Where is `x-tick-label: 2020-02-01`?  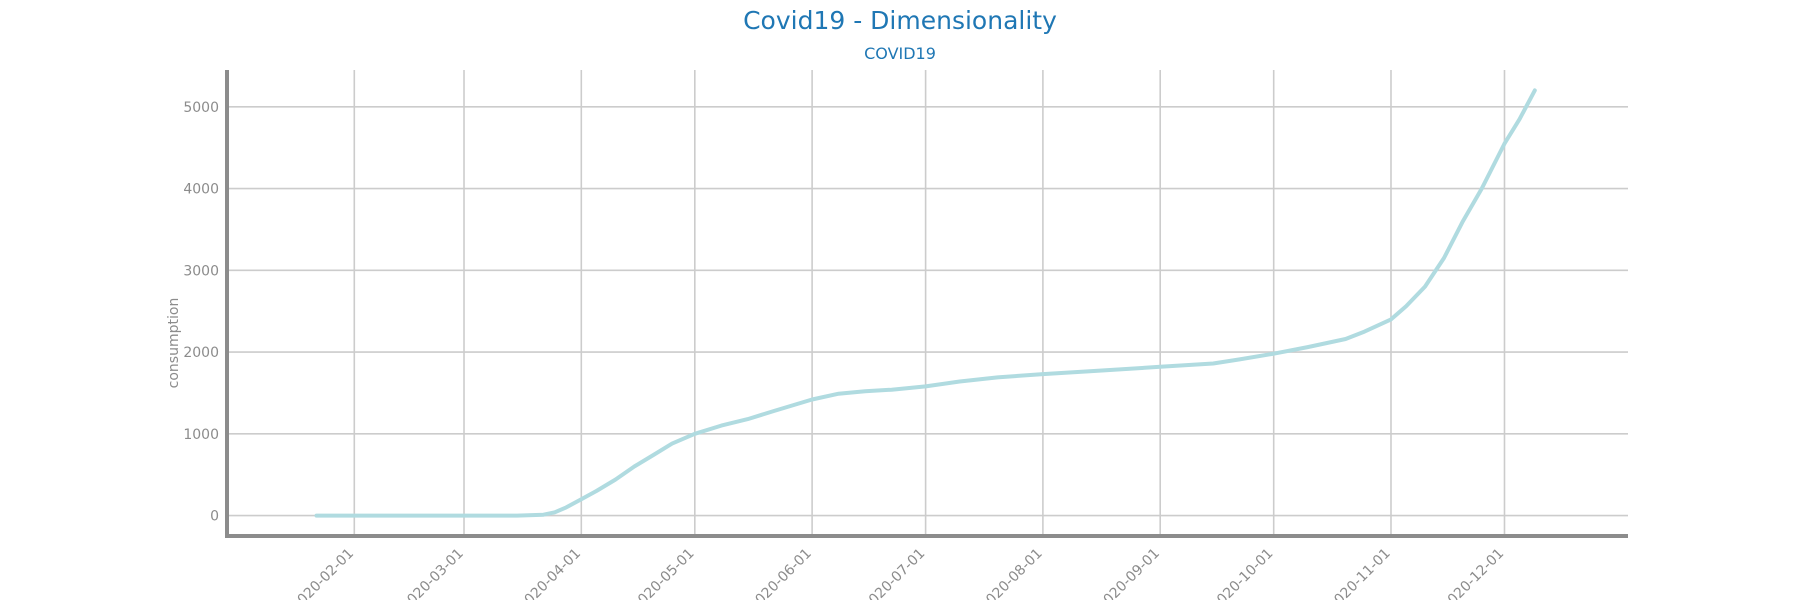 x-tick-label: 2020-02-01 is located at coordinates (322, 573).